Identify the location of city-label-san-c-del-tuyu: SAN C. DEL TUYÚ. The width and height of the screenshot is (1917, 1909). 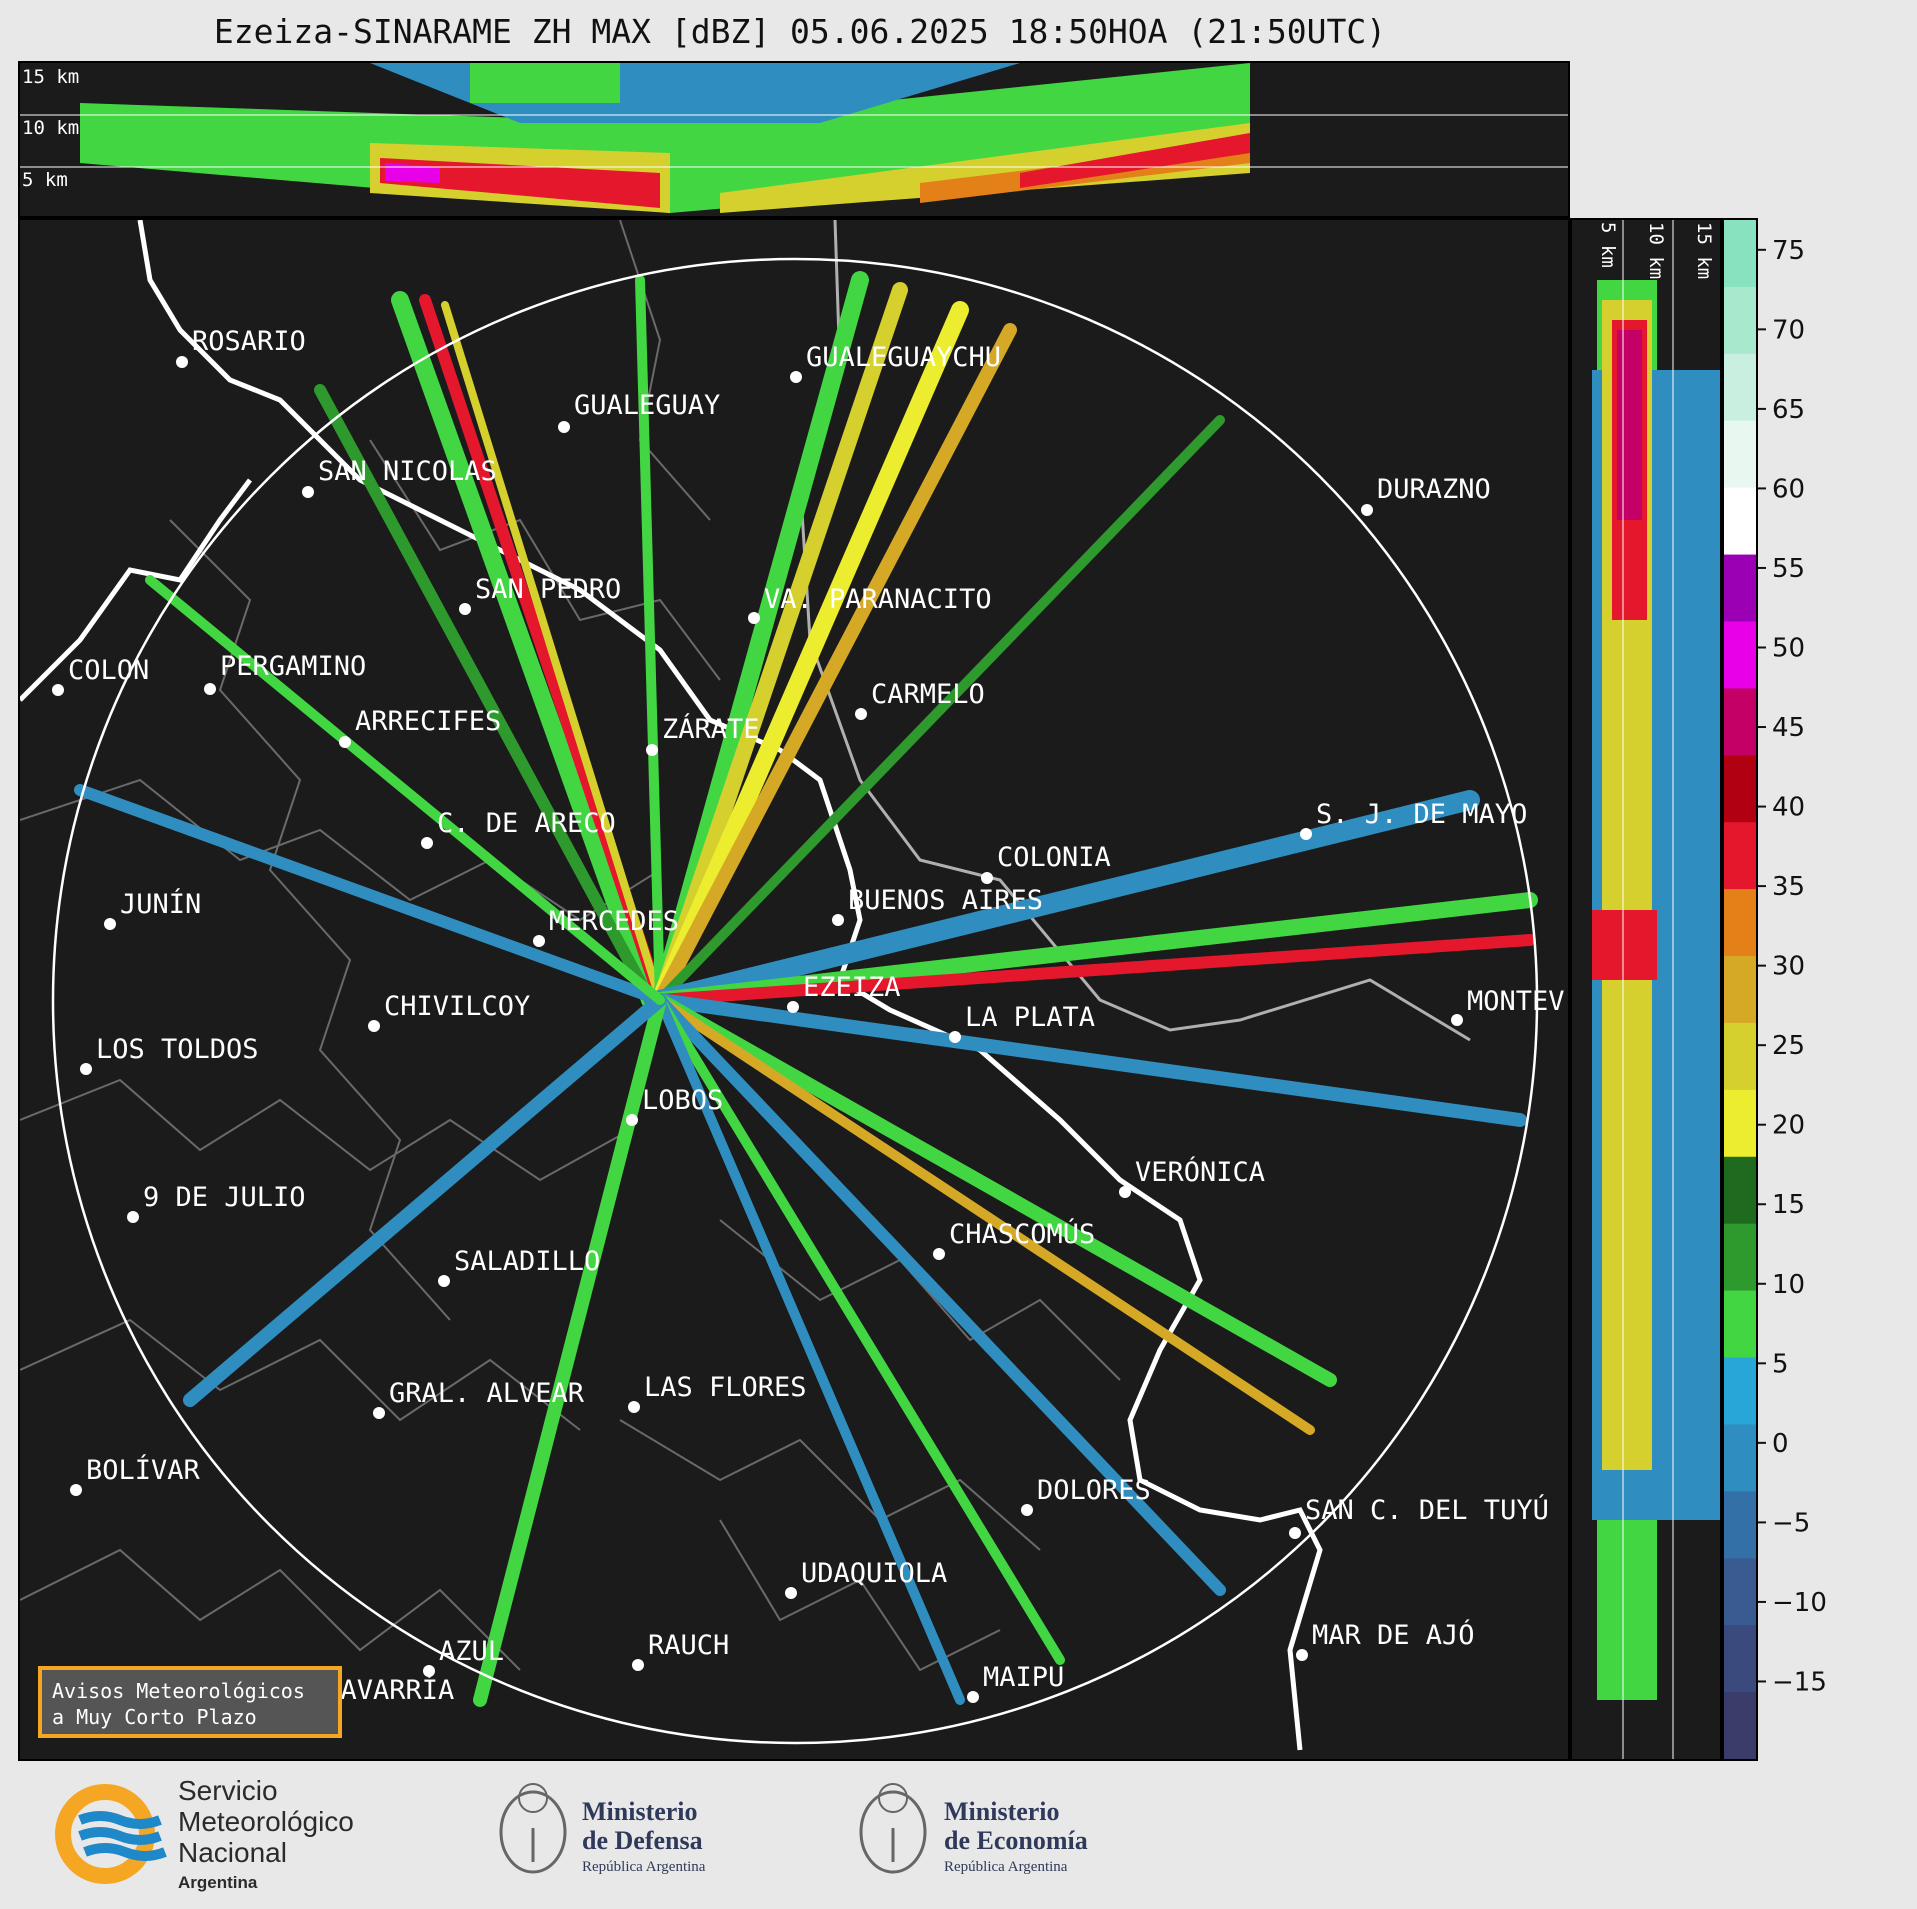
(1427, 1510).